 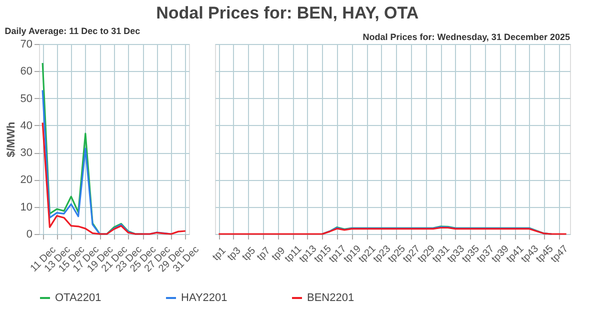 What do you see at coordinates (26, 98) in the screenshot?
I see `y-tick-label: 50` at bounding box center [26, 98].